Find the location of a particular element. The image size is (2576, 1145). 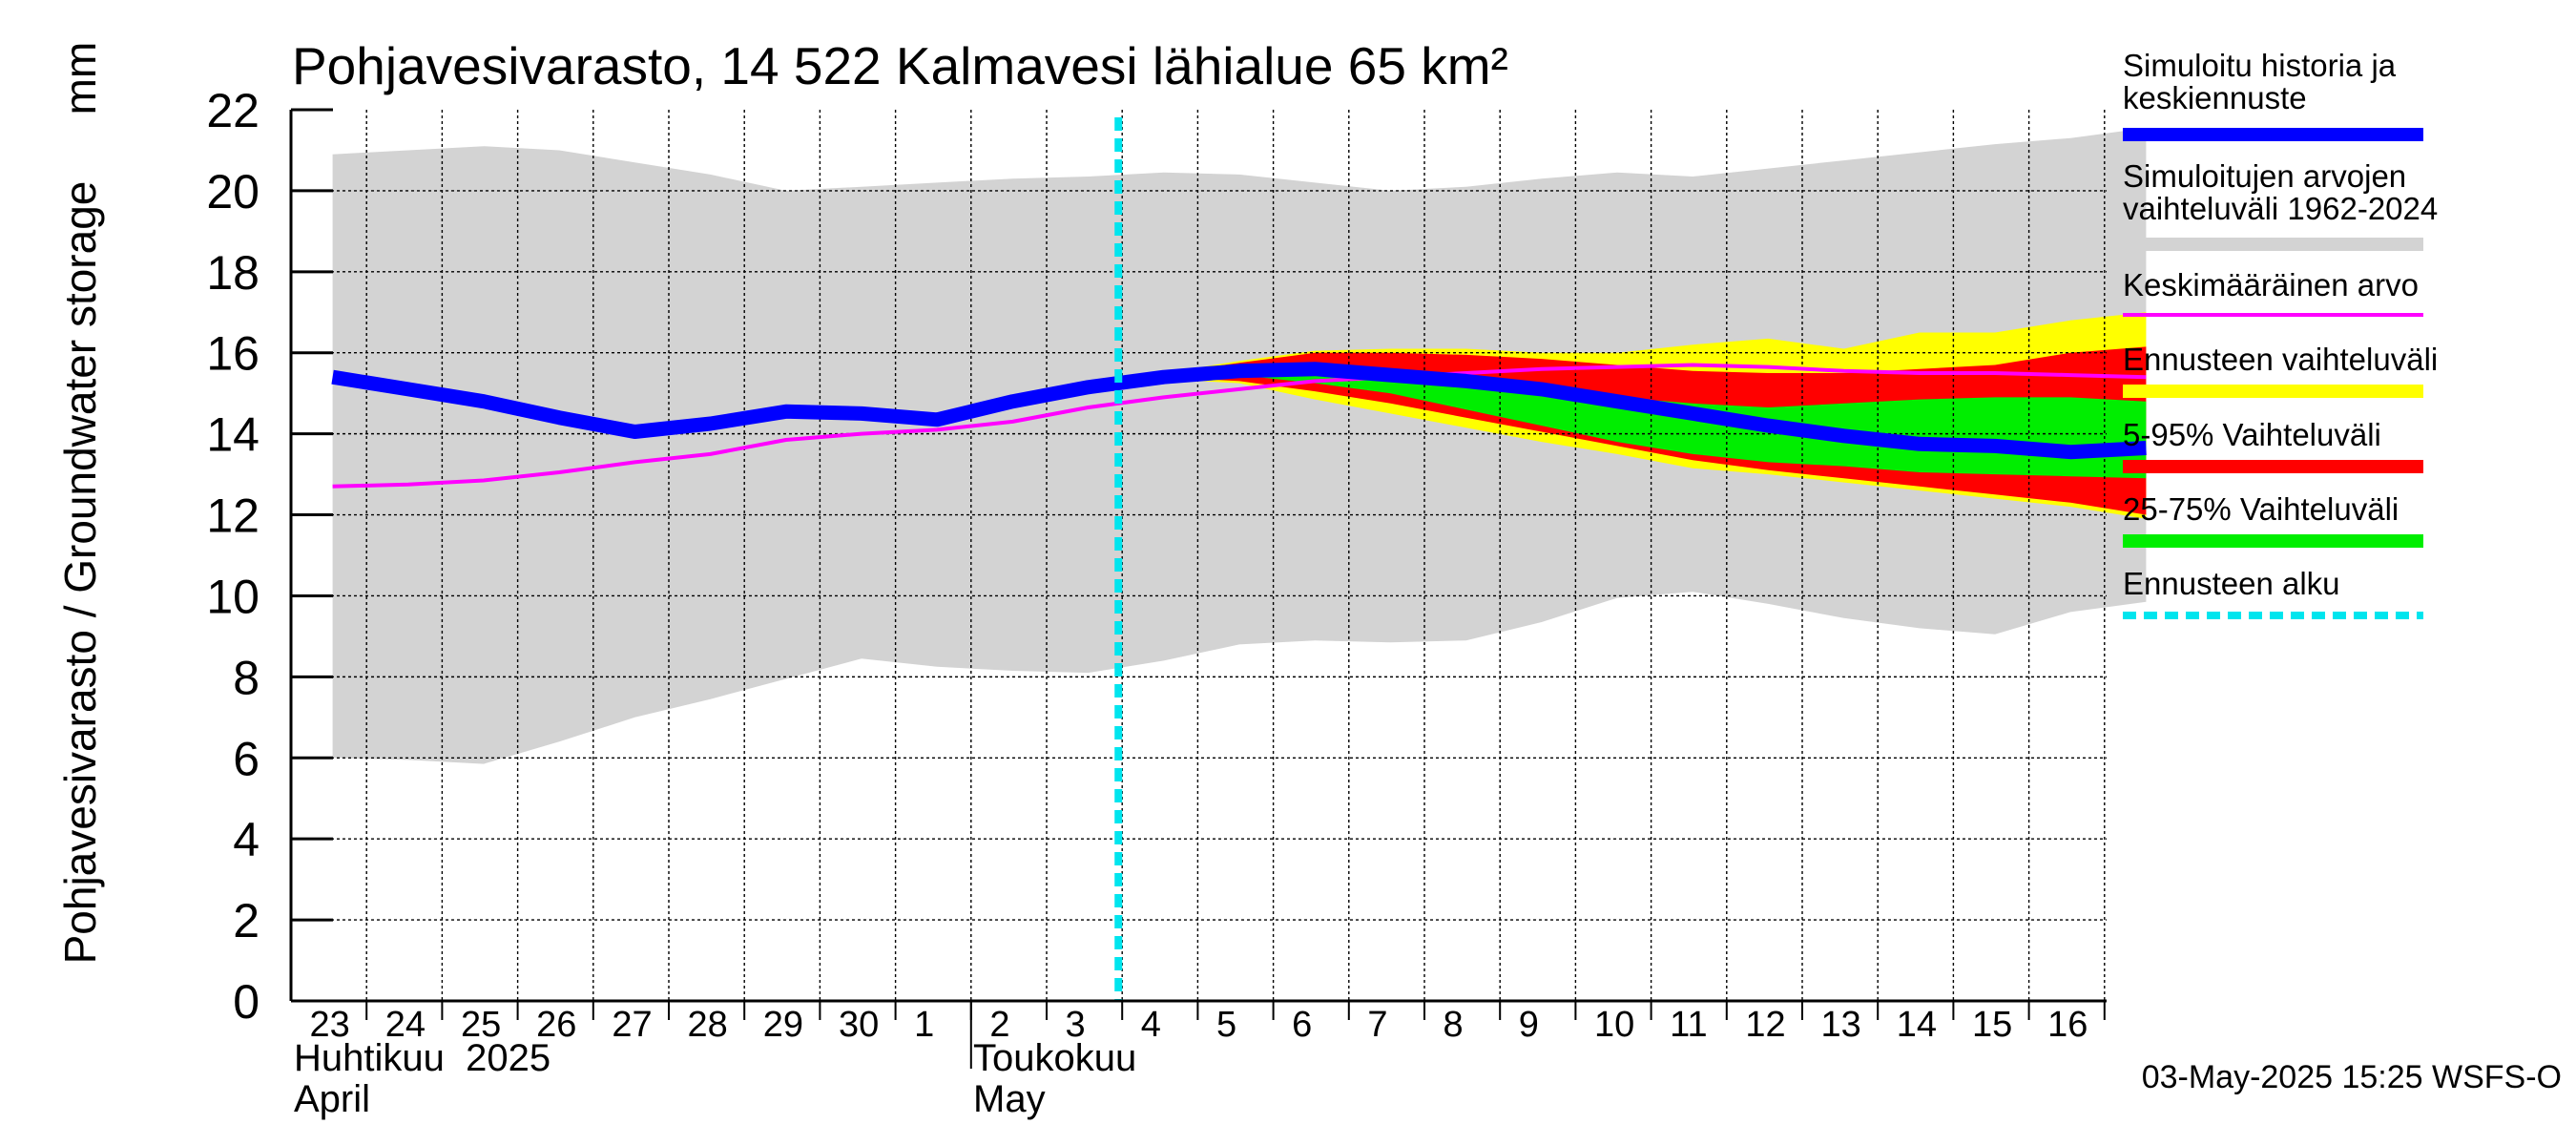

y-tick-label: 22 is located at coordinates (233, 110).